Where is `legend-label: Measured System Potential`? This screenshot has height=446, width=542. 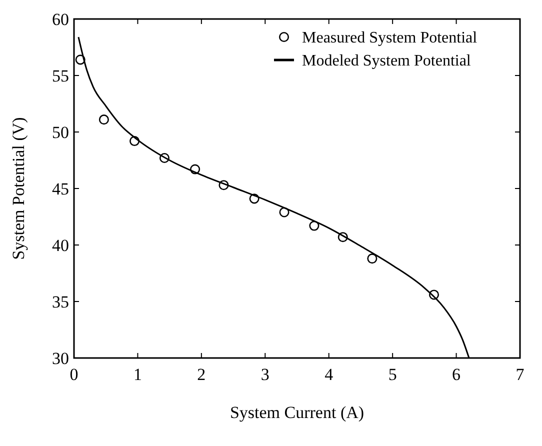
legend-label: Measured System Potential is located at coordinates (390, 38).